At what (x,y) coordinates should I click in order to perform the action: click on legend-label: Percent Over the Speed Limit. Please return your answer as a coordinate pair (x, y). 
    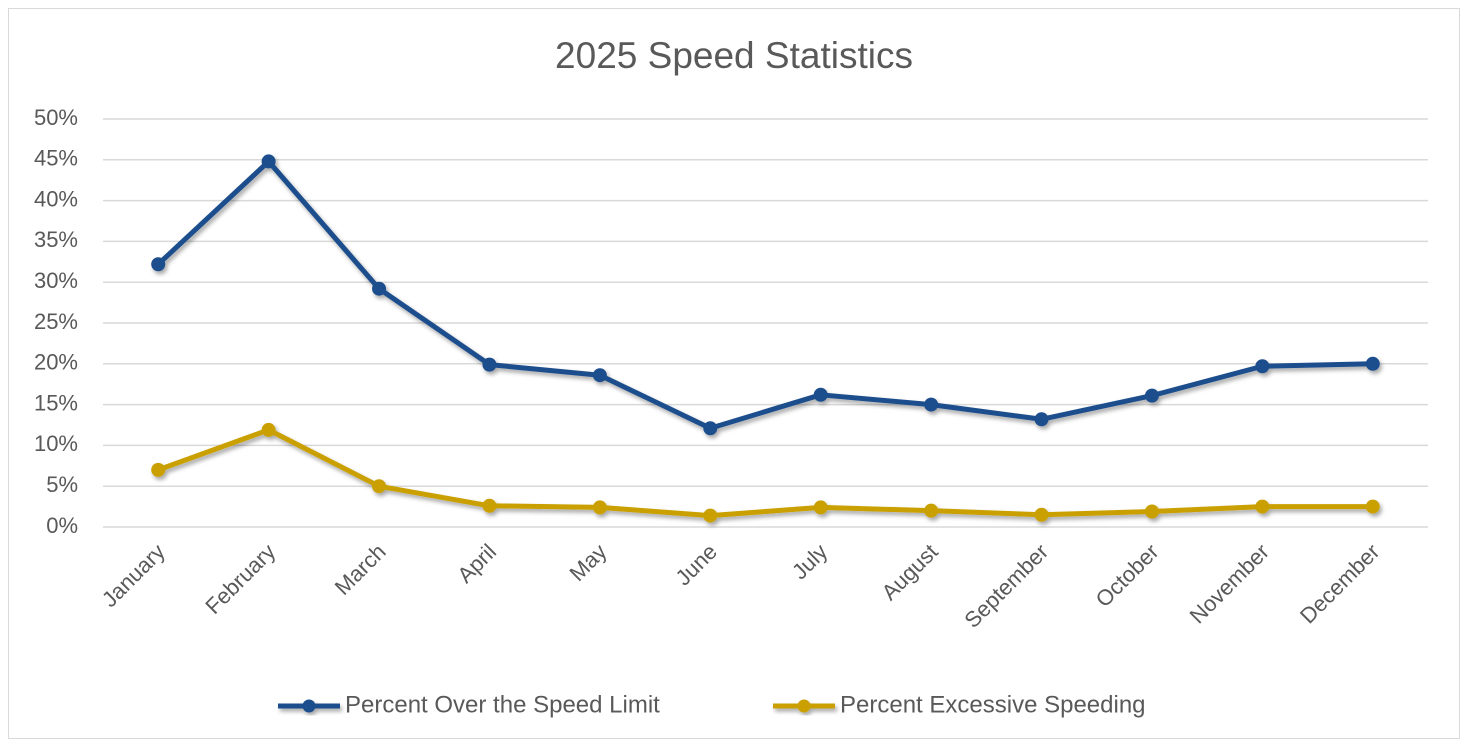
    Looking at the image, I should click on (502, 704).